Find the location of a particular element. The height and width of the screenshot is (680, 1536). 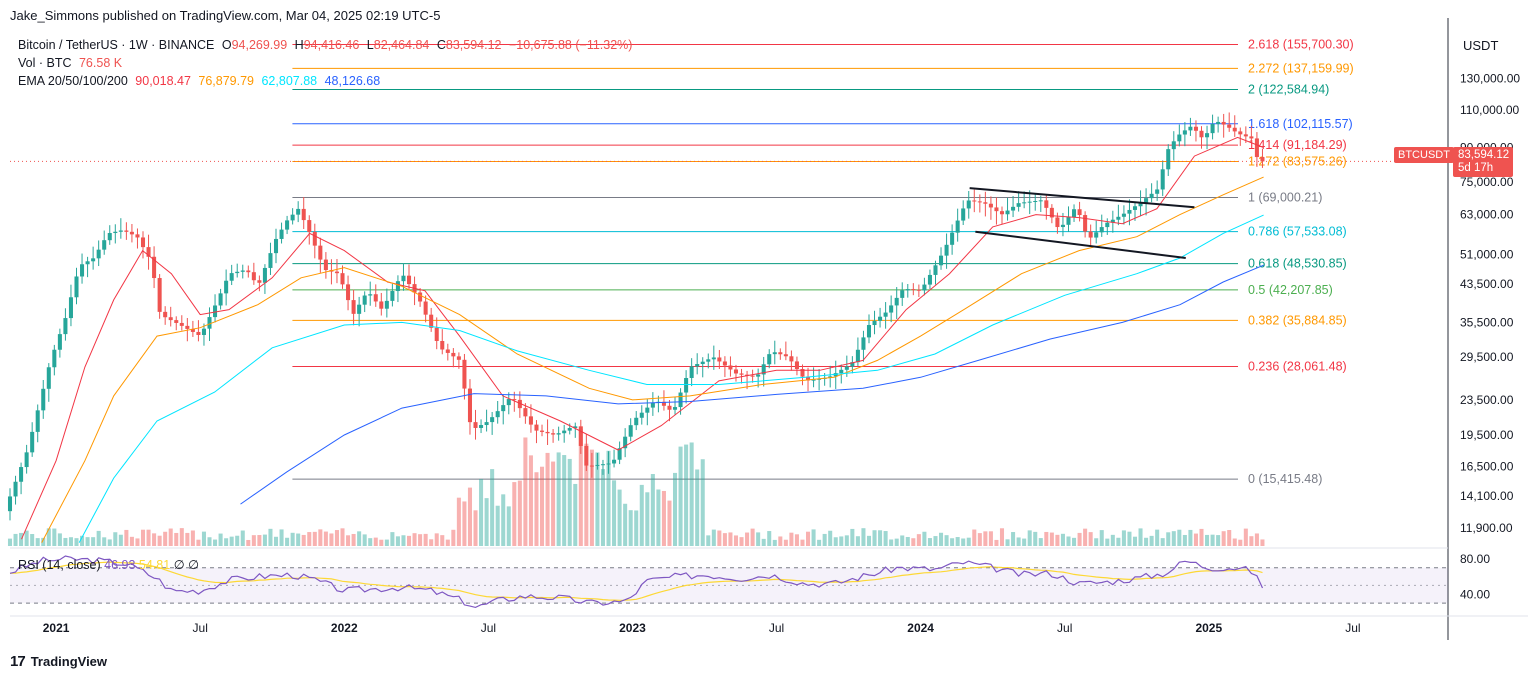

fib-level-label: 0.786 (57,533.08) is located at coordinates (1297, 232).